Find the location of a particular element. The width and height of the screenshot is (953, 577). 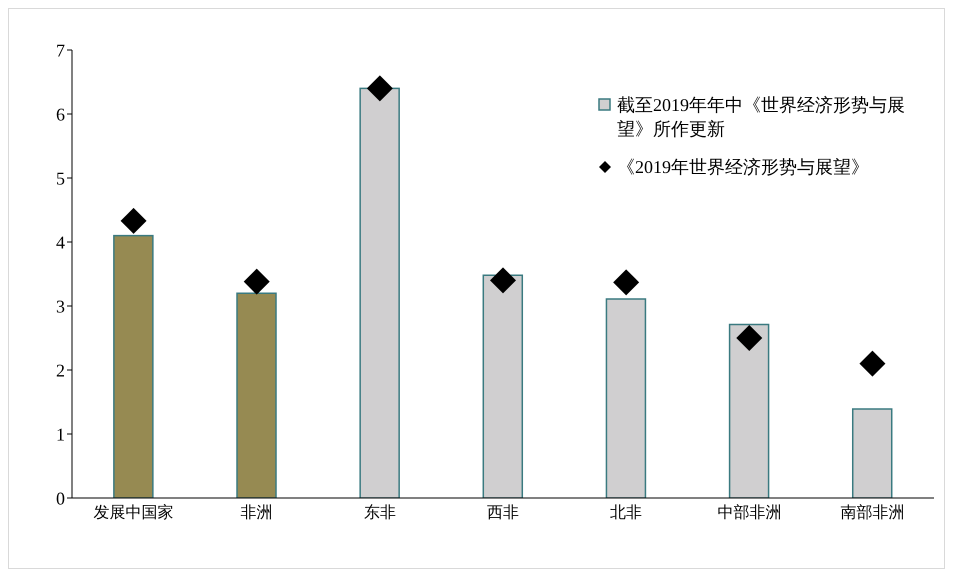

y-tick-label: 4 is located at coordinates (60, 242).